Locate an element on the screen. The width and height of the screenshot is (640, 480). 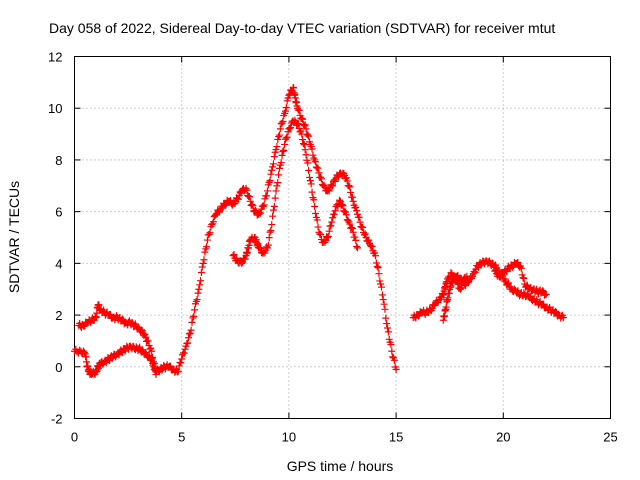
y-tick-label: 4 is located at coordinates (58, 263).